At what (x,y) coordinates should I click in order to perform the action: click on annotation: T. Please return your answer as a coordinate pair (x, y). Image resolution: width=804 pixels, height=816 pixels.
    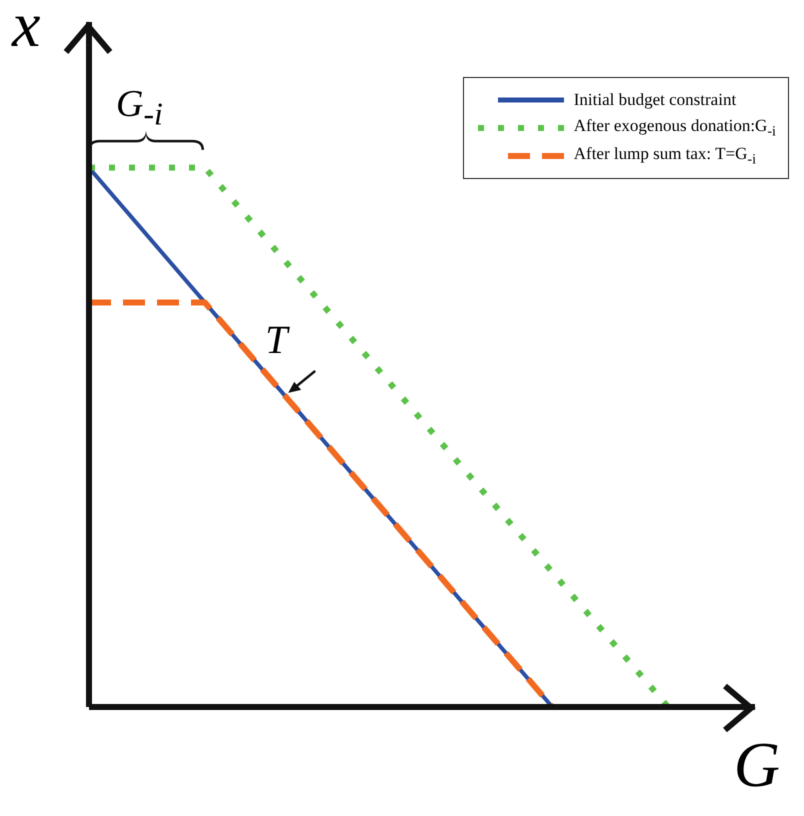
    Looking at the image, I should click on (276, 339).